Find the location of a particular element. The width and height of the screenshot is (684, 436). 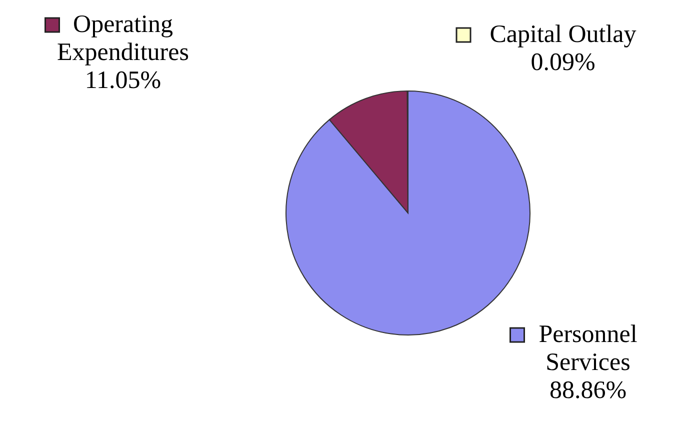

legend-label: Operating Expenditures is located at coordinates (123, 38).